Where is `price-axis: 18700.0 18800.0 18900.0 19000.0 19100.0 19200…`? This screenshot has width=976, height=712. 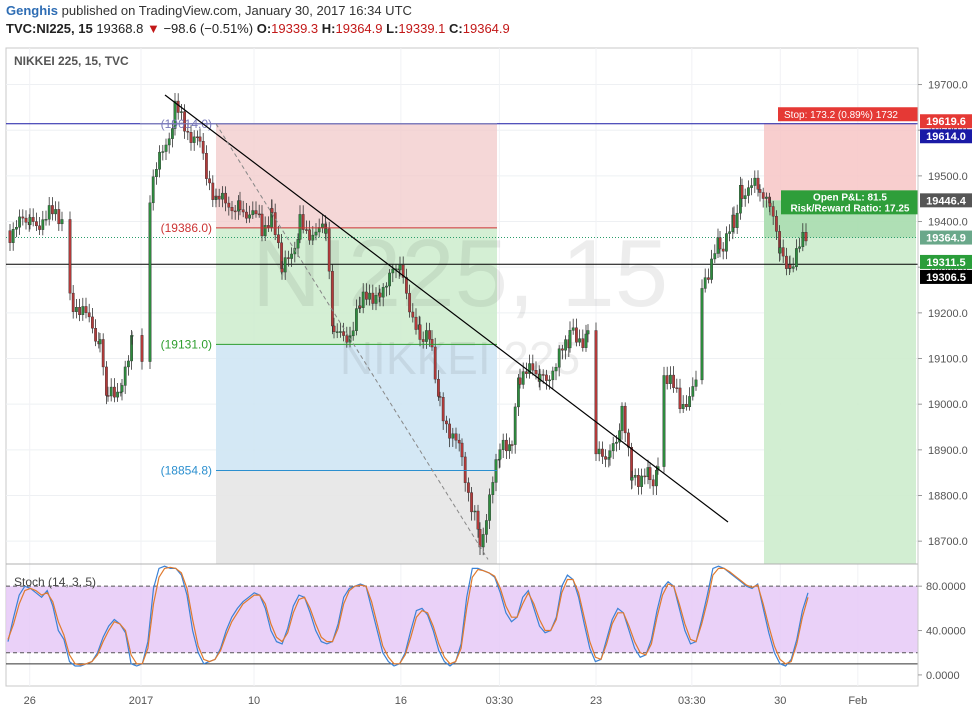 price-axis: 18700.0 18800.0 18900.0 19000.0 19100.0 19200… is located at coordinates (943, 314).